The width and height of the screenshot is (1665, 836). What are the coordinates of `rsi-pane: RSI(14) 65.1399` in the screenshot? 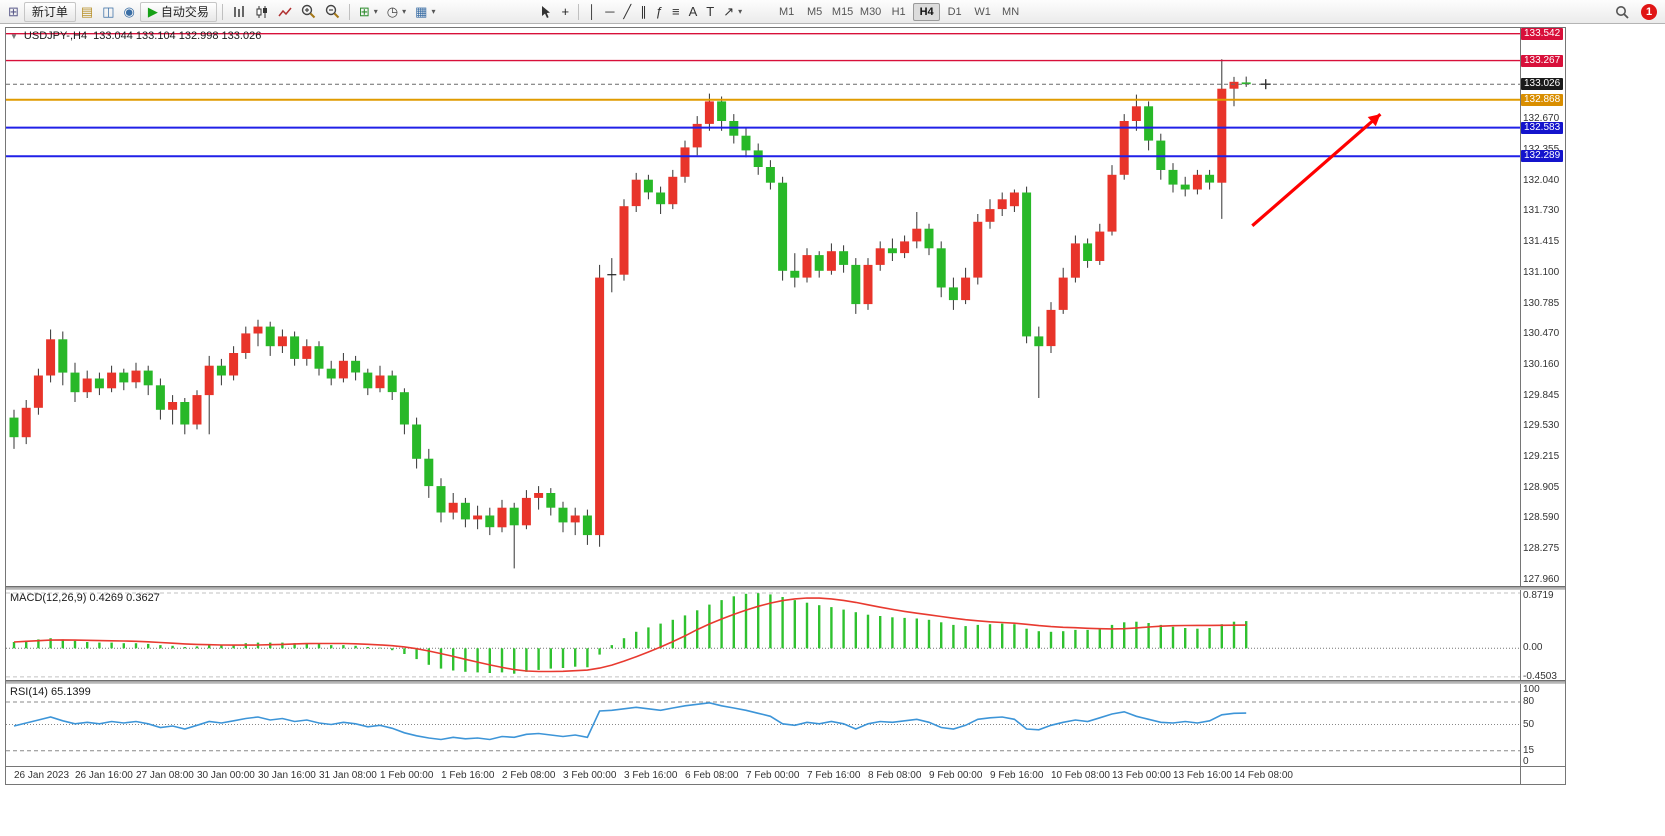 It's located at (763, 725).